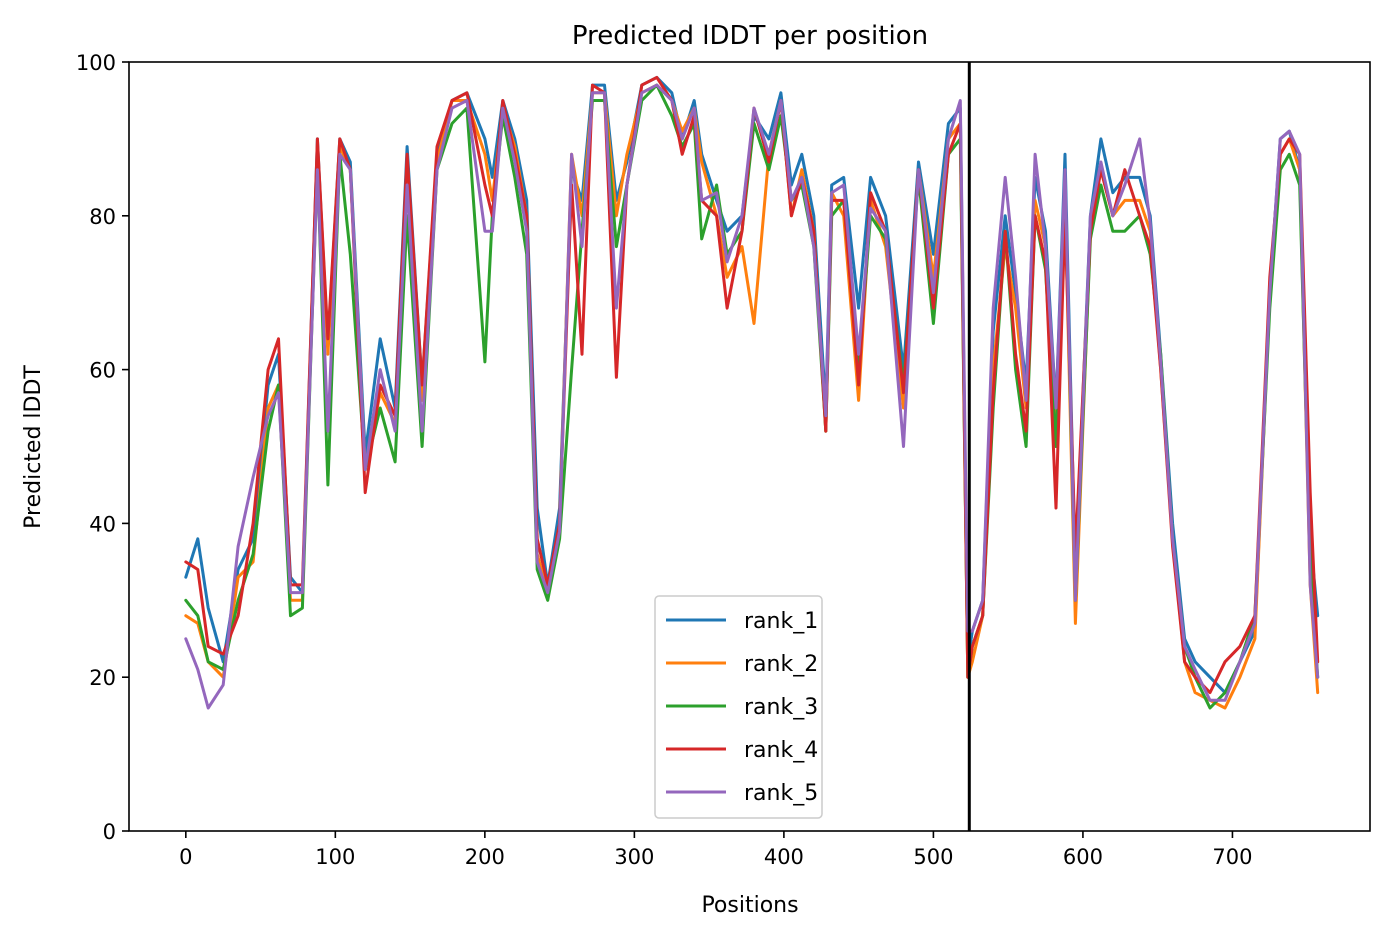  Describe the element at coordinates (781, 707) in the screenshot. I see `legend-label-rank-3: rank_3` at that location.